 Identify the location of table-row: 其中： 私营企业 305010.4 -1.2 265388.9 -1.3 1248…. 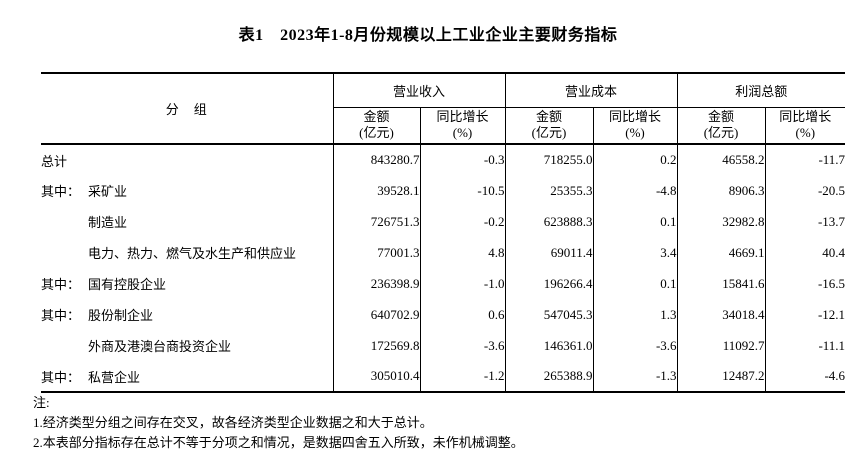
(443, 376).